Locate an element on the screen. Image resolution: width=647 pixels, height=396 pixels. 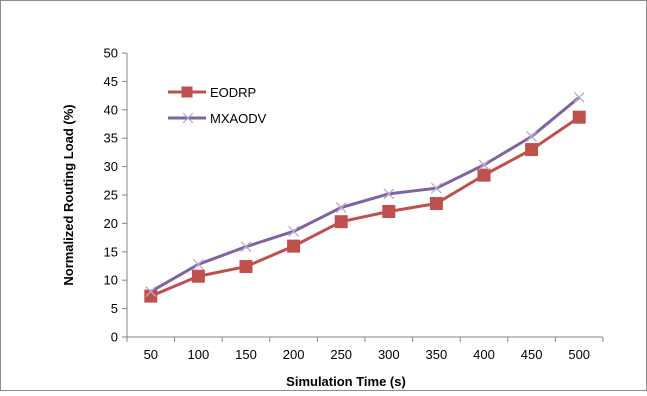
y-tick-label: 20 is located at coordinates (111, 223).